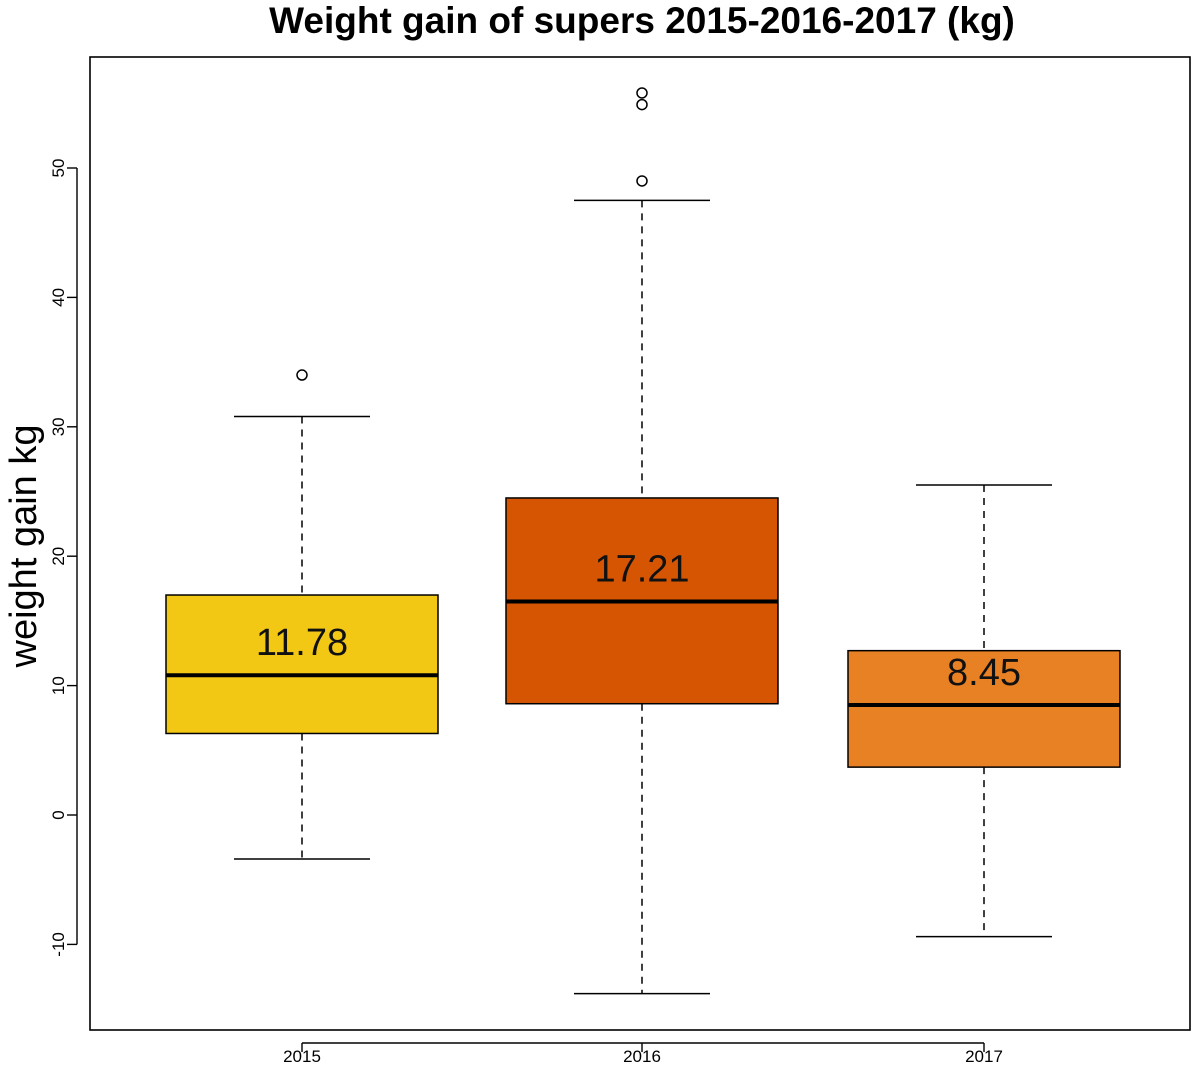 The height and width of the screenshot is (1067, 1200). What do you see at coordinates (58, 814) in the screenshot?
I see `y-tick-label: 0` at bounding box center [58, 814].